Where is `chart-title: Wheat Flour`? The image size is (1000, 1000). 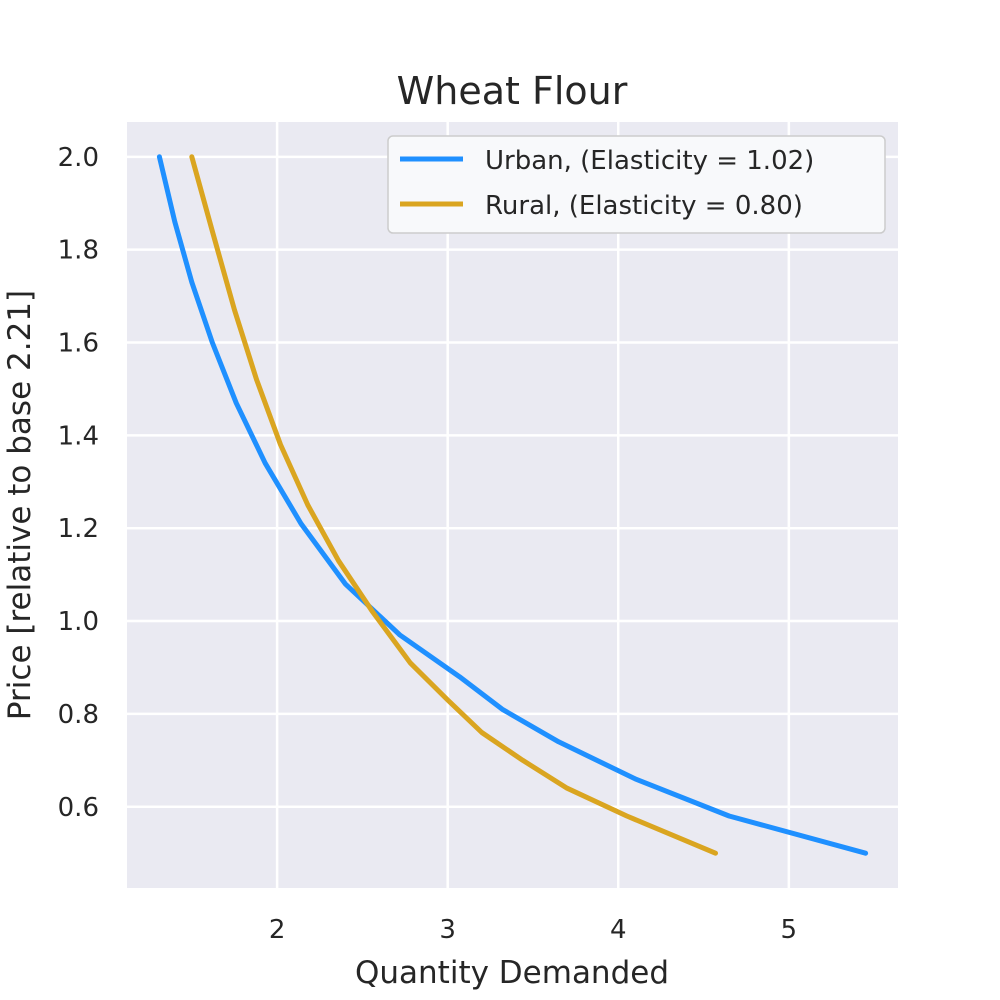 chart-title: Wheat Flour is located at coordinates (512, 91).